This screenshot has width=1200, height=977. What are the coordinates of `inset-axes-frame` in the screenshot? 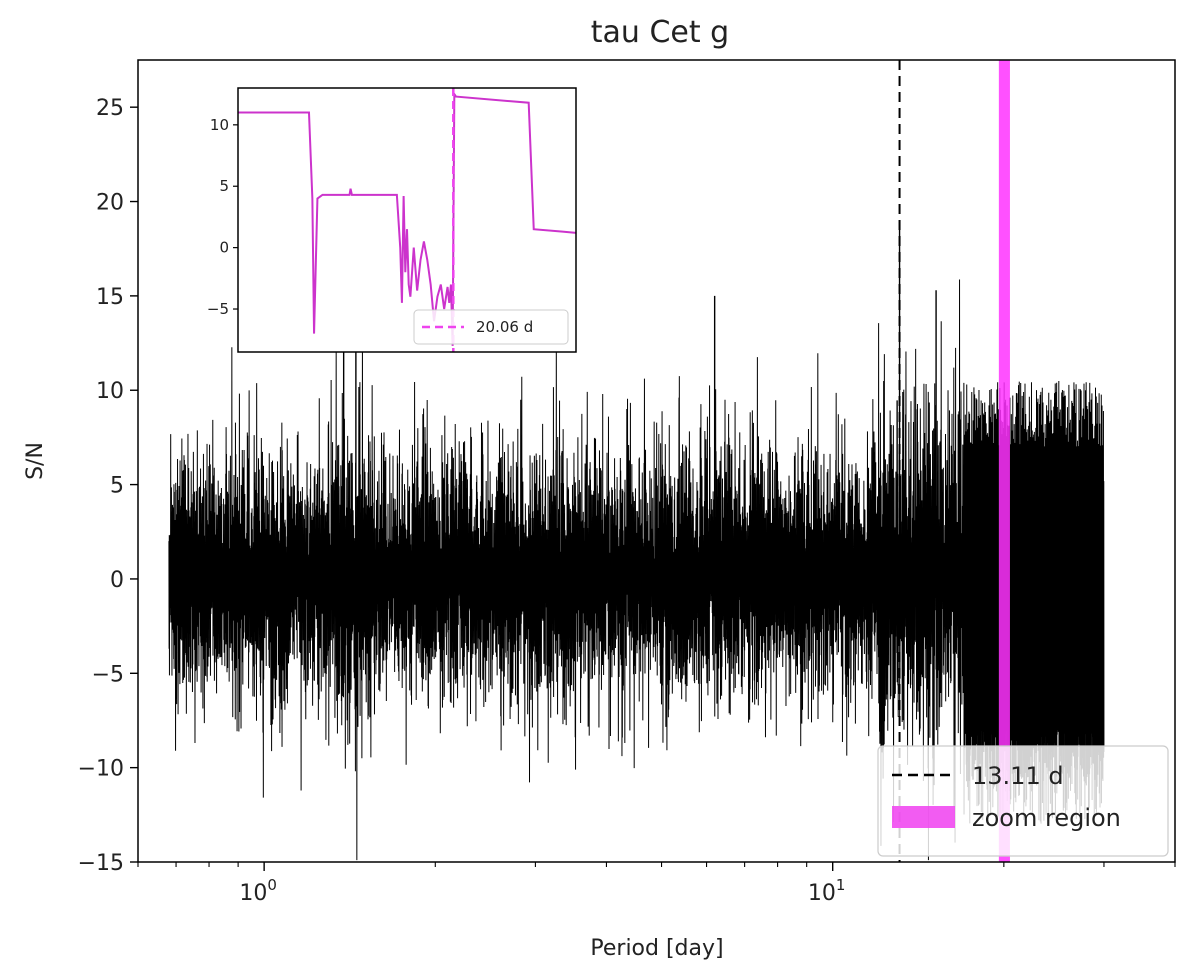 It's located at (407, 220).